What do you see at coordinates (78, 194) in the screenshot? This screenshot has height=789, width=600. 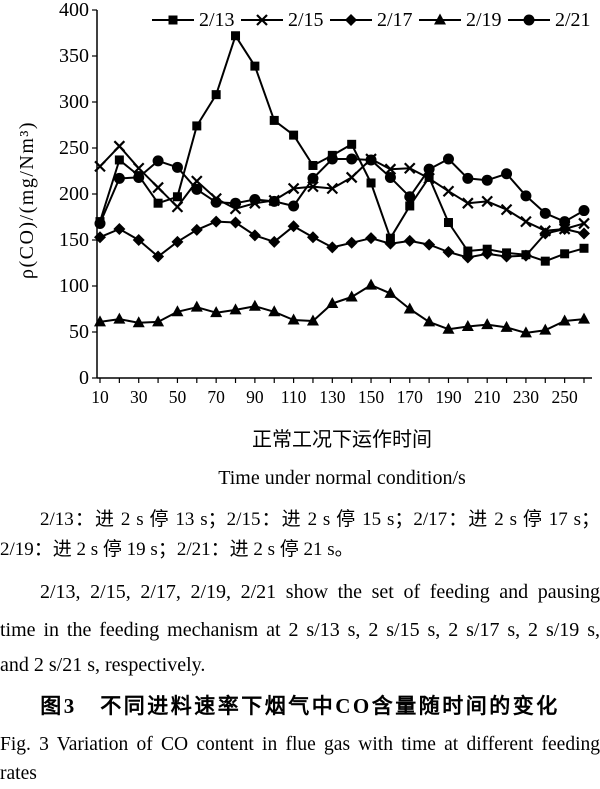 I see `y-axis-ticks: 0 50 100 150 200 250 300 350 400` at bounding box center [78, 194].